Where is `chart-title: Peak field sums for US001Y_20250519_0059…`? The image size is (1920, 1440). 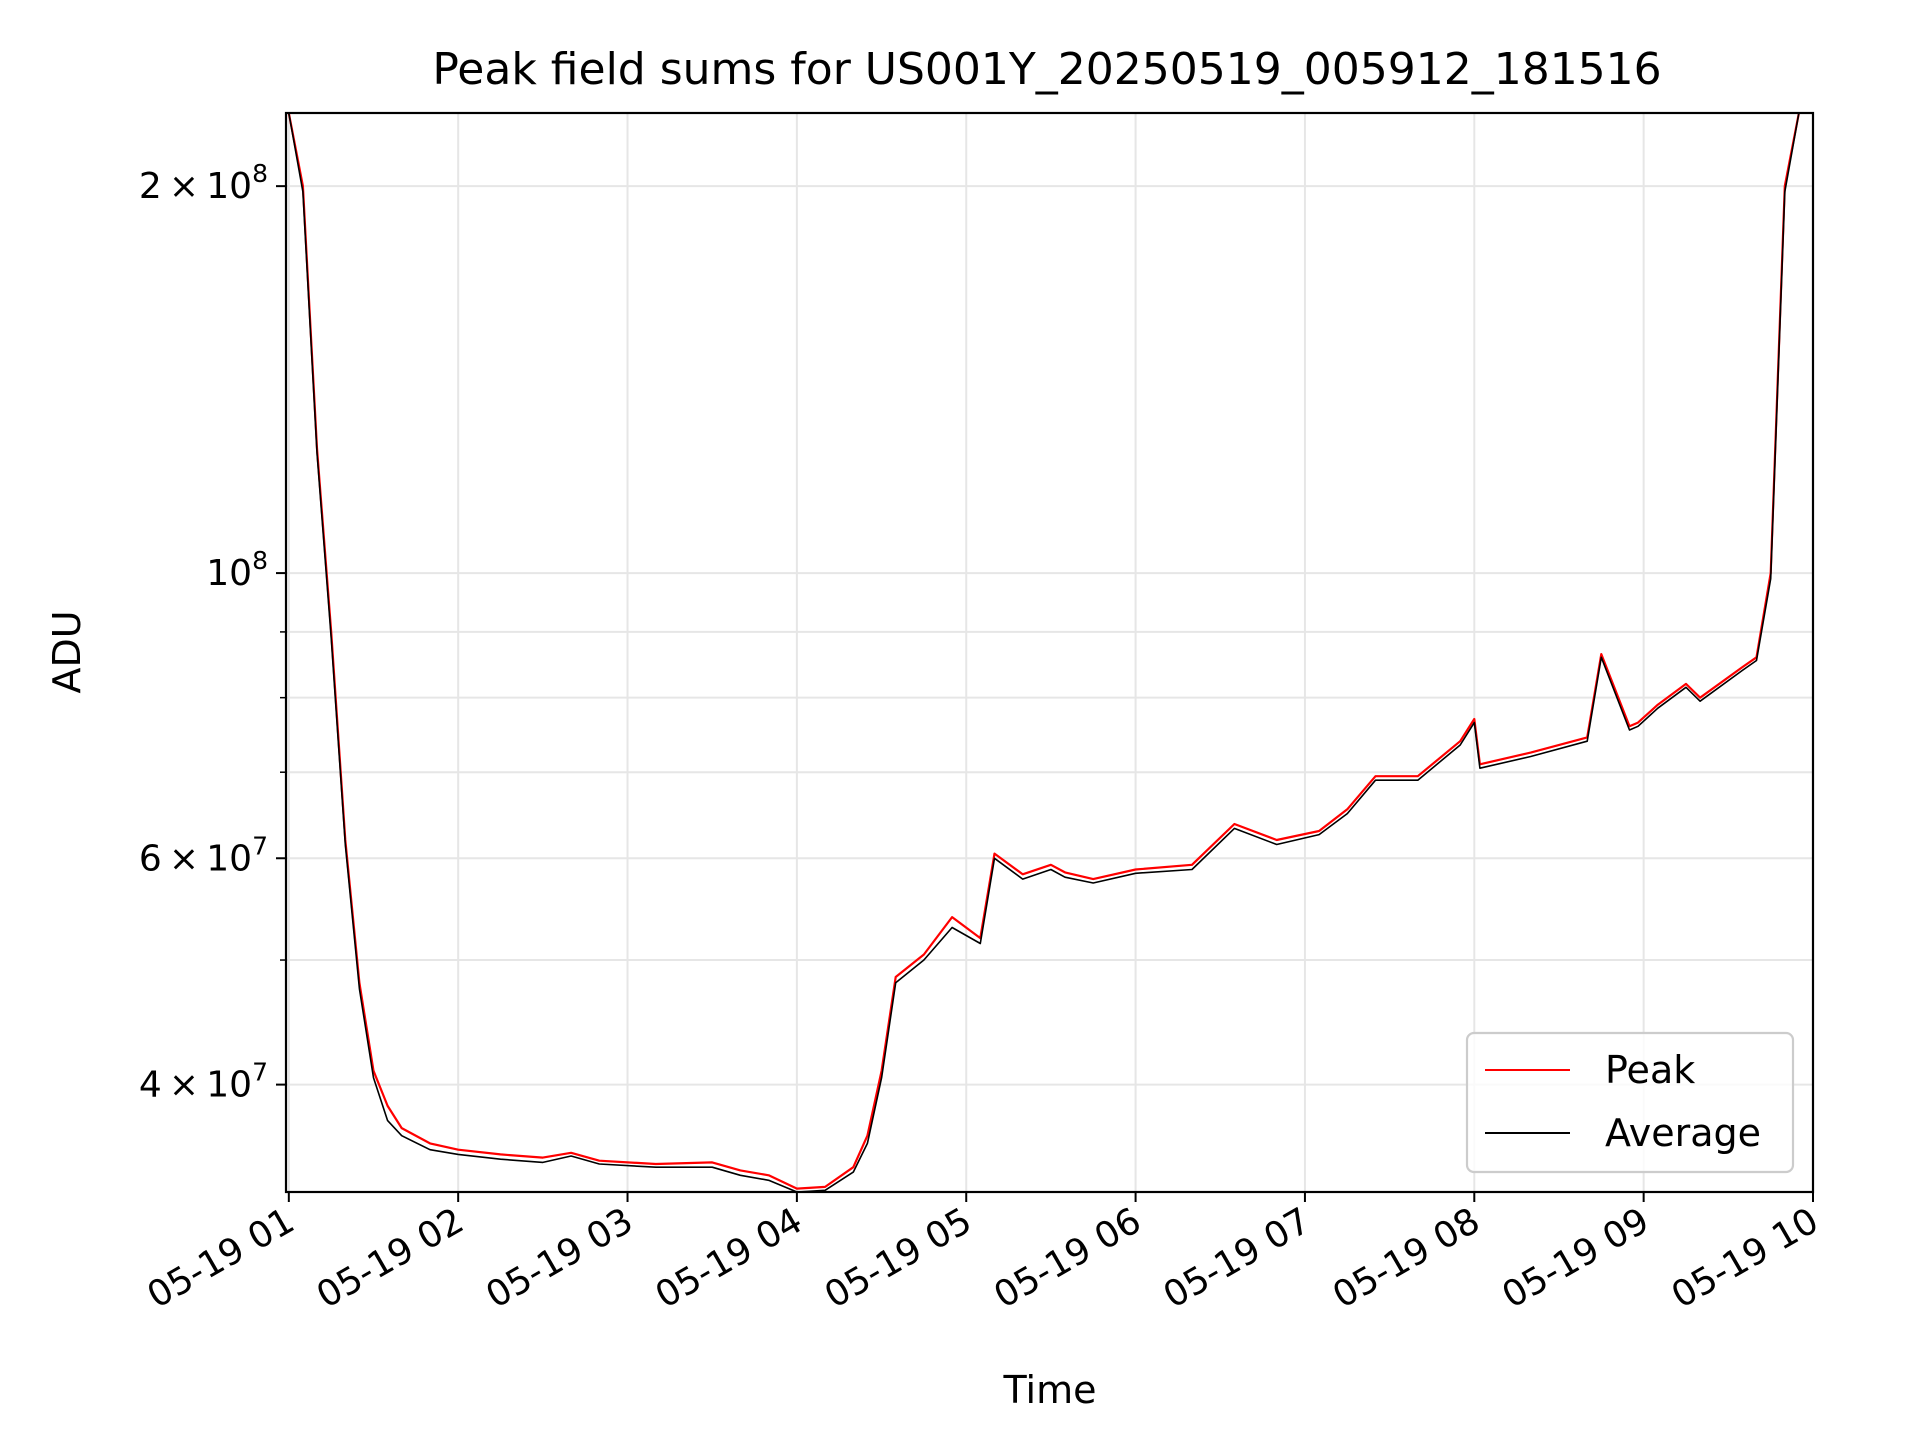 chart-title: Peak field sums for US001Y_20250519_0059… is located at coordinates (1046, 69).